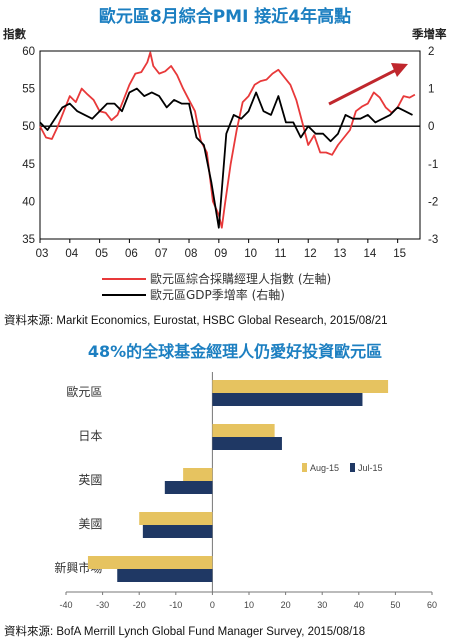 The height and width of the screenshot is (642, 476). Describe the element at coordinates (324, 468) in the screenshot. I see `legend-aug-label: Aug-15` at that location.